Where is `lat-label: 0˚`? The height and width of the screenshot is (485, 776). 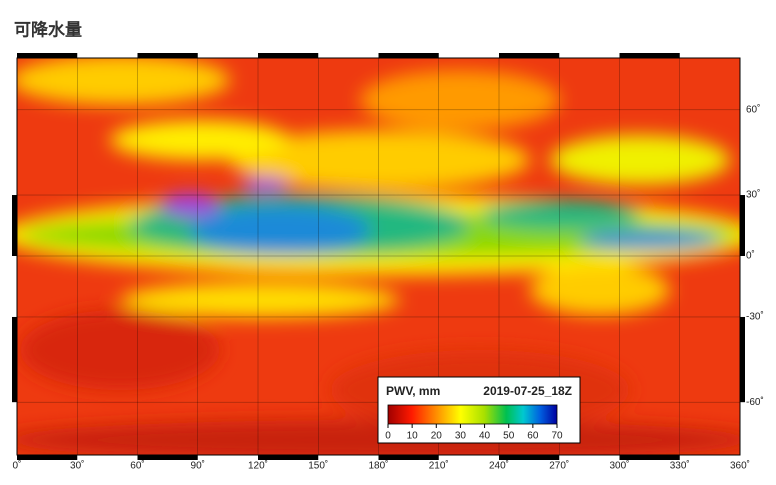
lat-label: 0˚ is located at coordinates (750, 256).